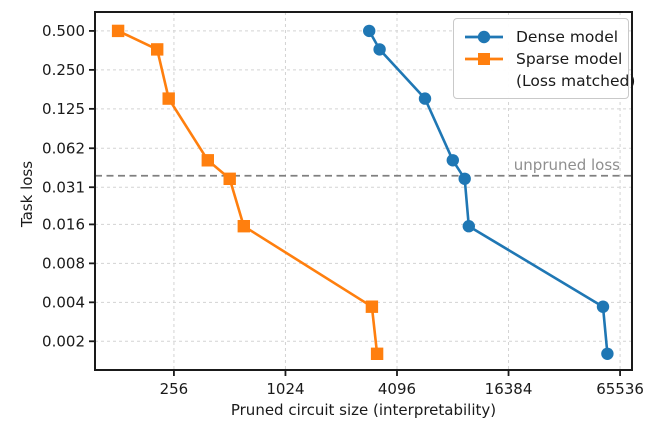 The width and height of the screenshot is (660, 434). What do you see at coordinates (63, 303) in the screenshot?
I see `y-tick-label: 0.004` at bounding box center [63, 303].